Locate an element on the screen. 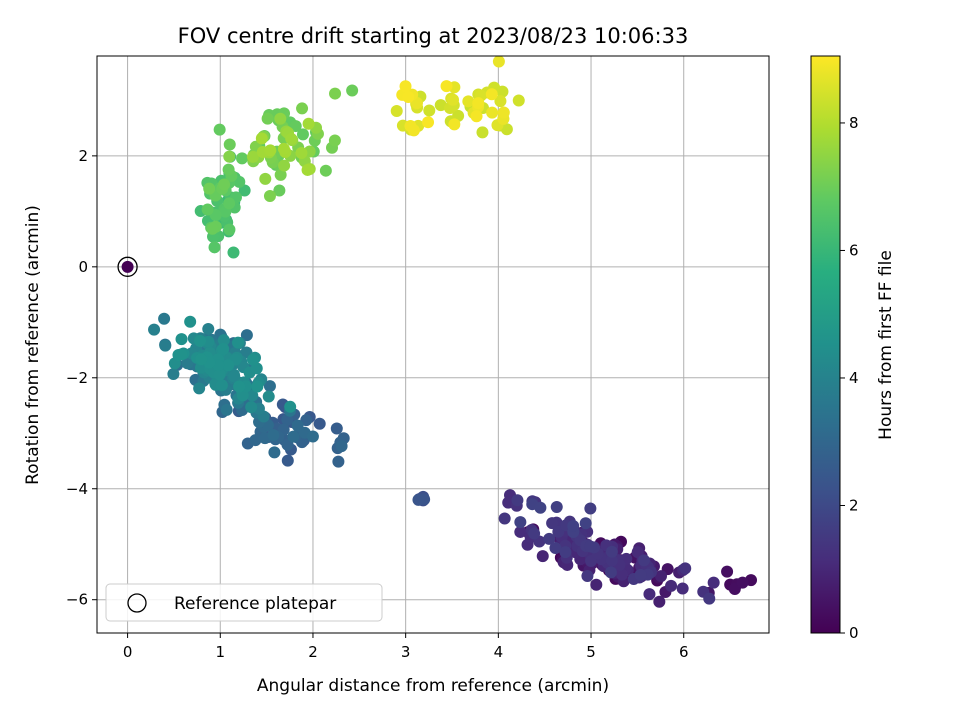 Image resolution: width=960 pixels, height=720 pixels. colorbar-label: Hours from first FF file is located at coordinates (886, 345).